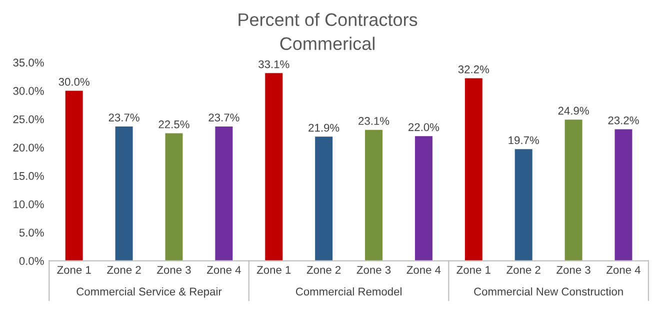  I want to click on y-tick-label: 35.0%, so click(28, 62).